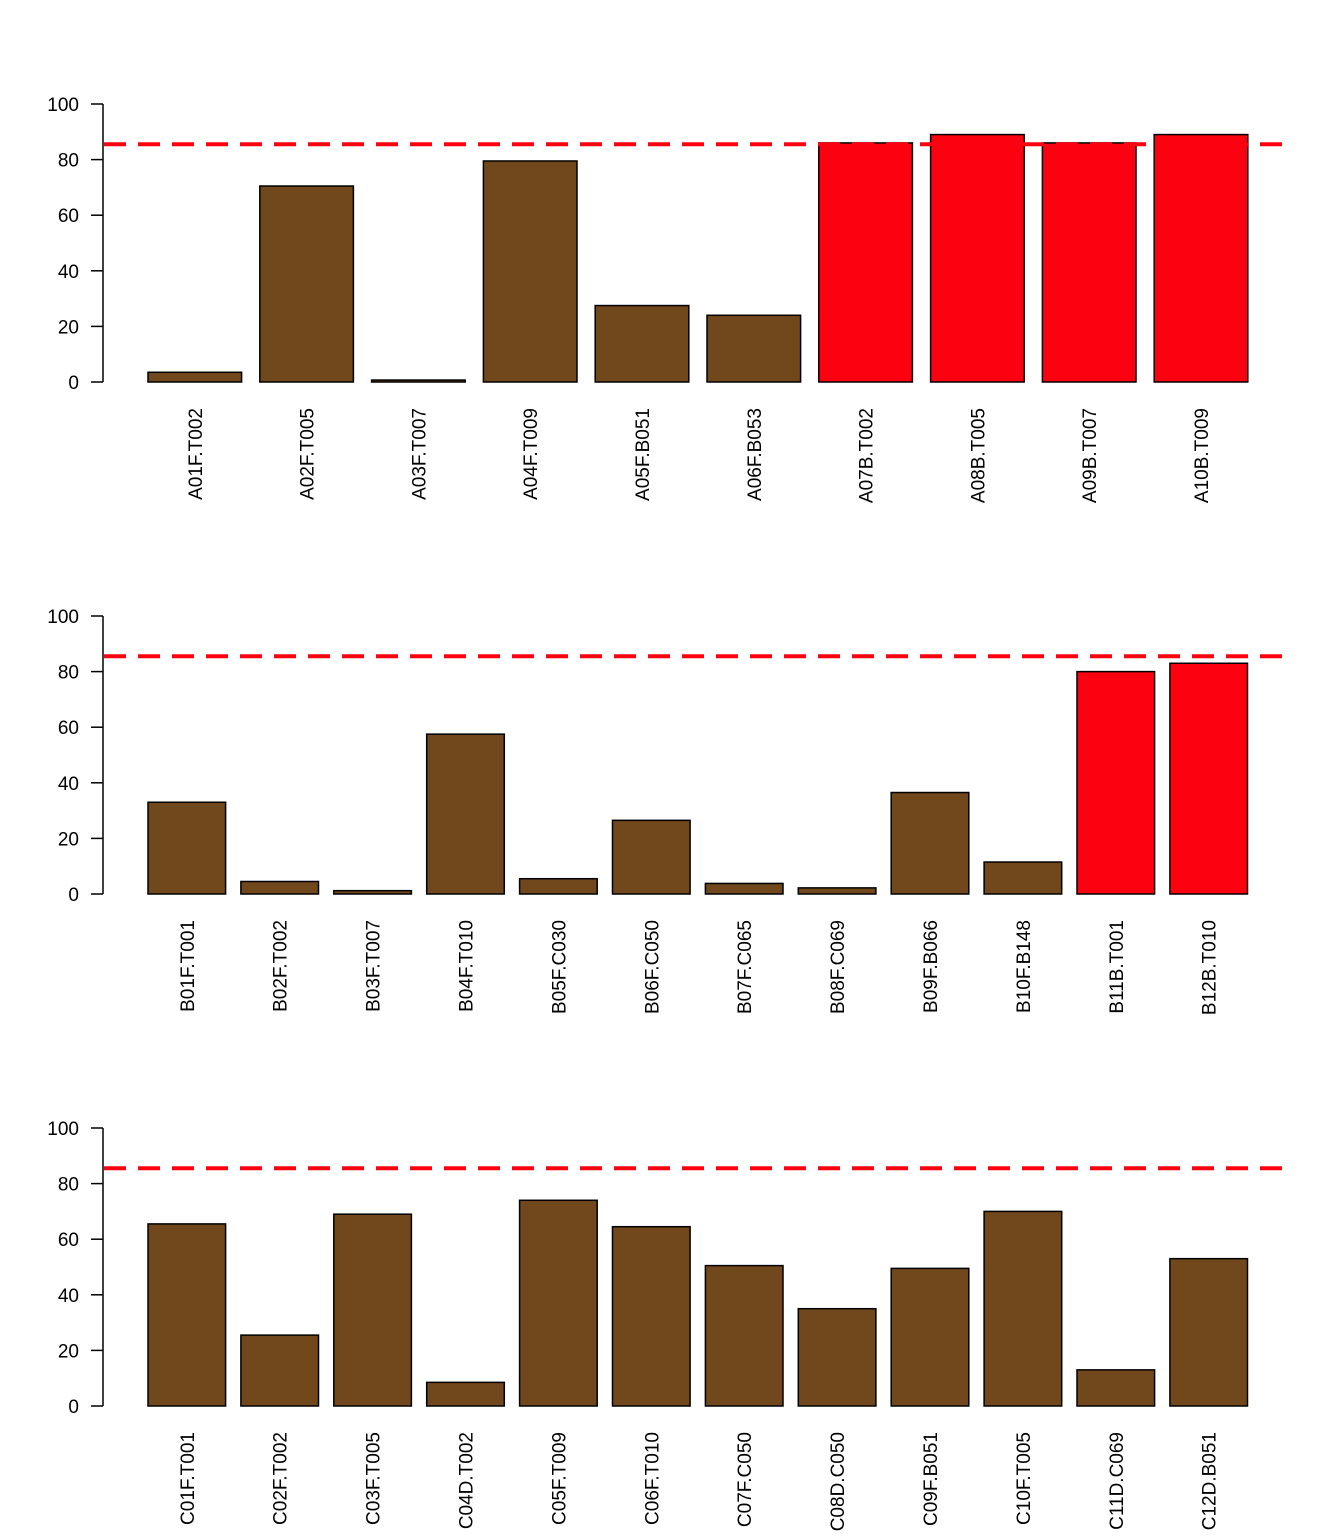  I want to click on category-label: B12B.T010, so click(1210, 967).